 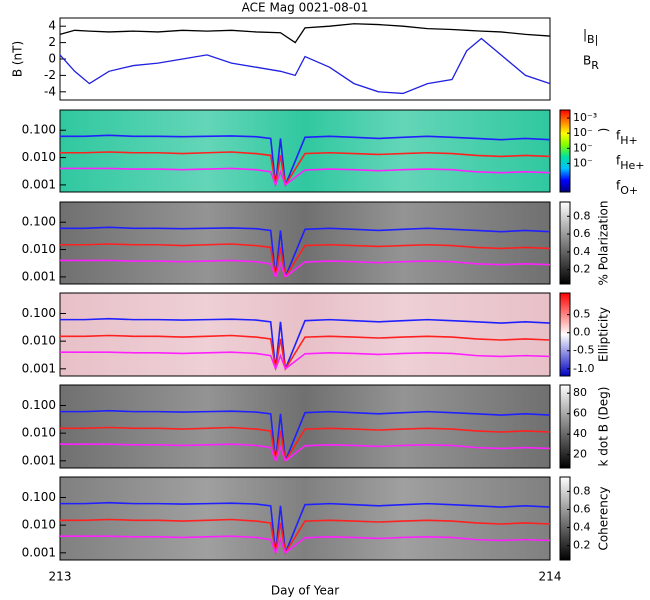 What do you see at coordinates (591, 63) in the screenshot?
I see `legend-entry: BR` at bounding box center [591, 63].